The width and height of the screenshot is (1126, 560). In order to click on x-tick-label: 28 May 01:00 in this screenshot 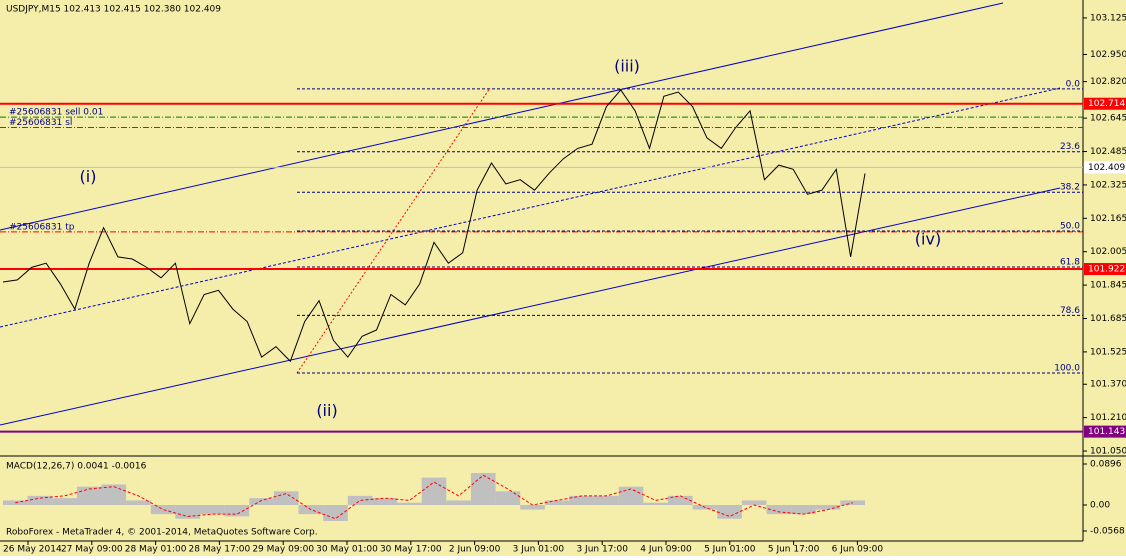, I will do `click(156, 550)`.